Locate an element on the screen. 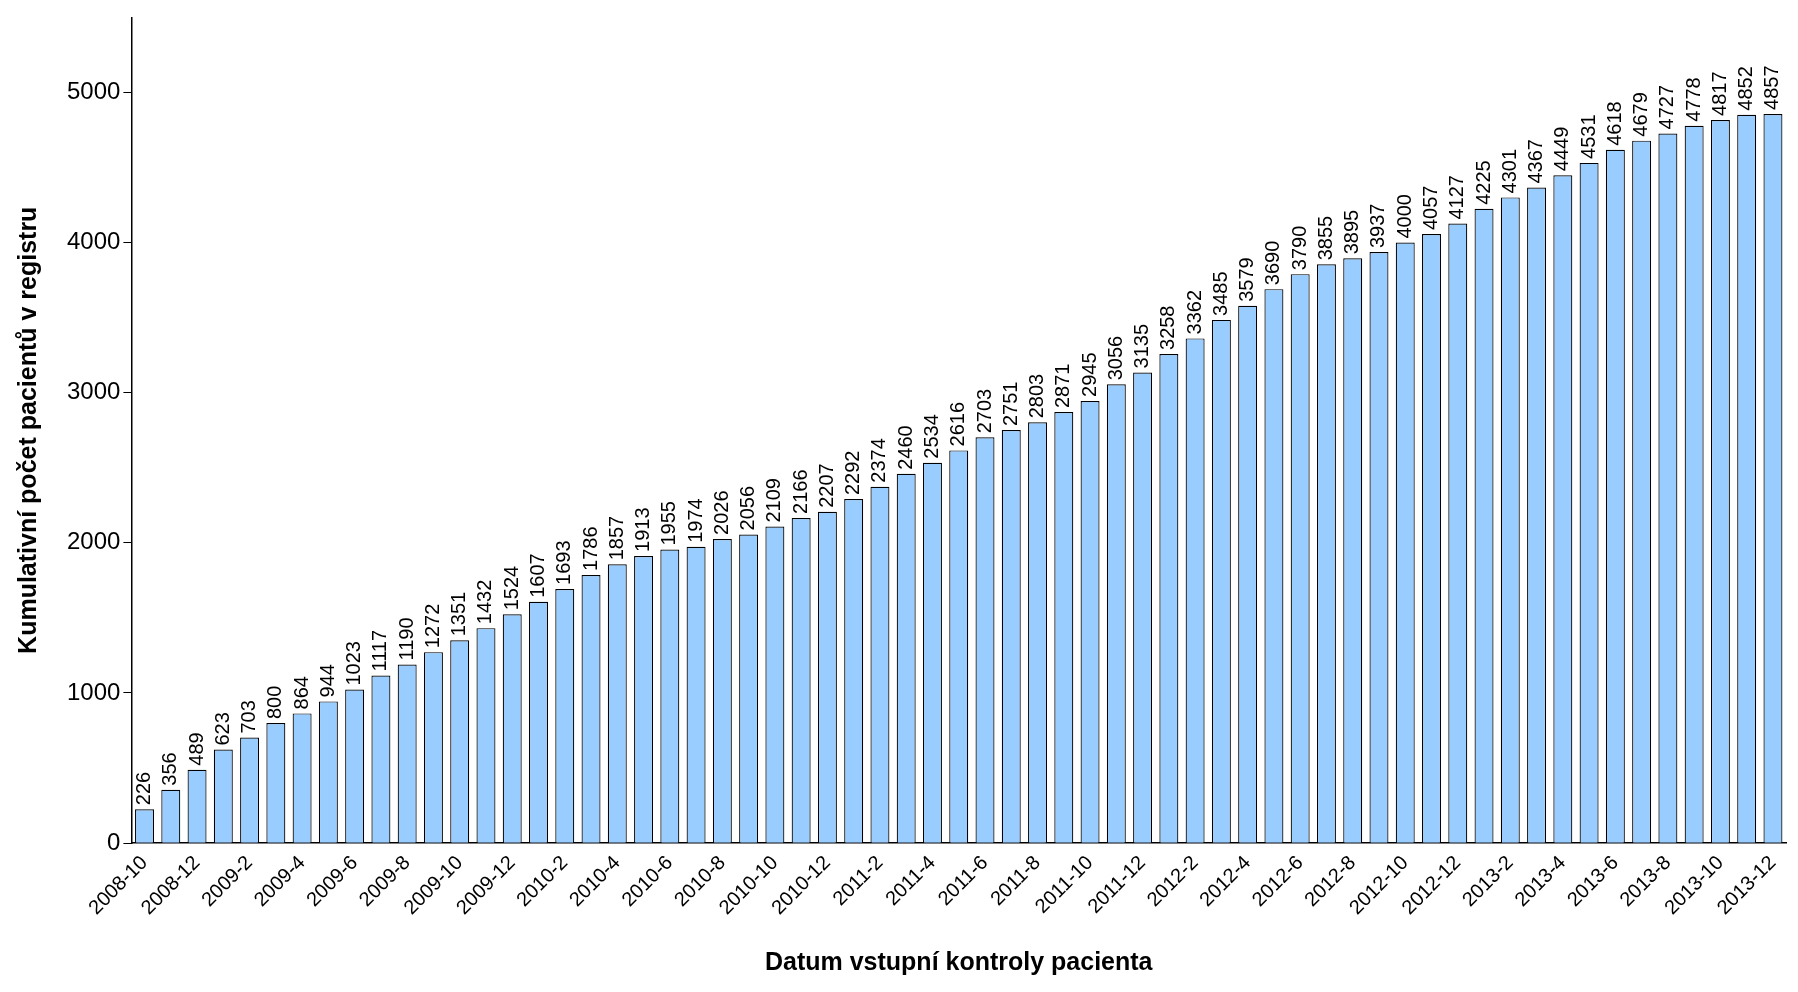 Image resolution: width=1798 pixels, height=992 pixels. data-label: 3485 is located at coordinates (1219, 293).